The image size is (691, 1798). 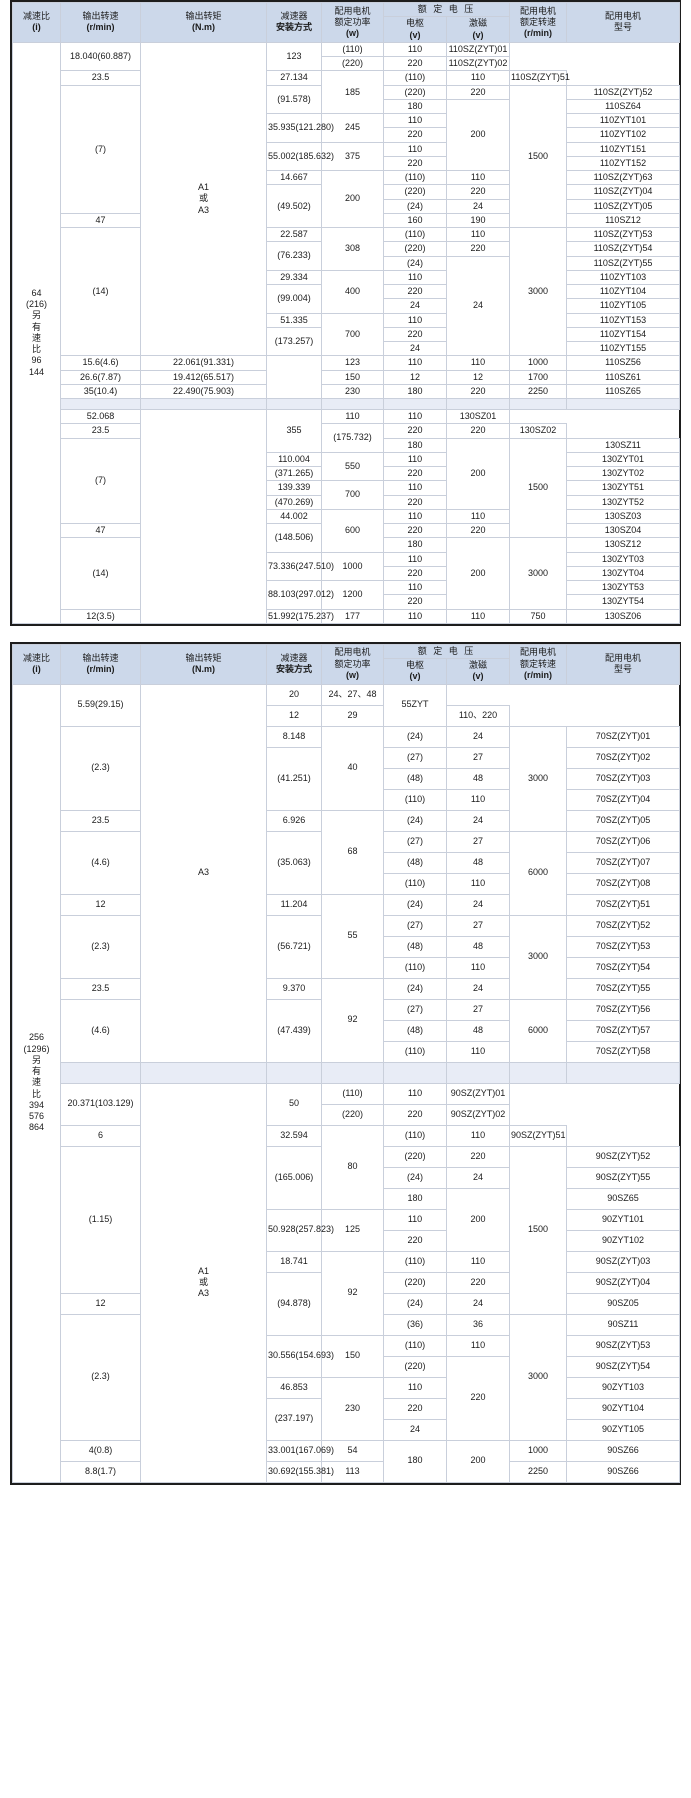 I want to click on output-torque-cell: (148.506), so click(x=294, y=538).